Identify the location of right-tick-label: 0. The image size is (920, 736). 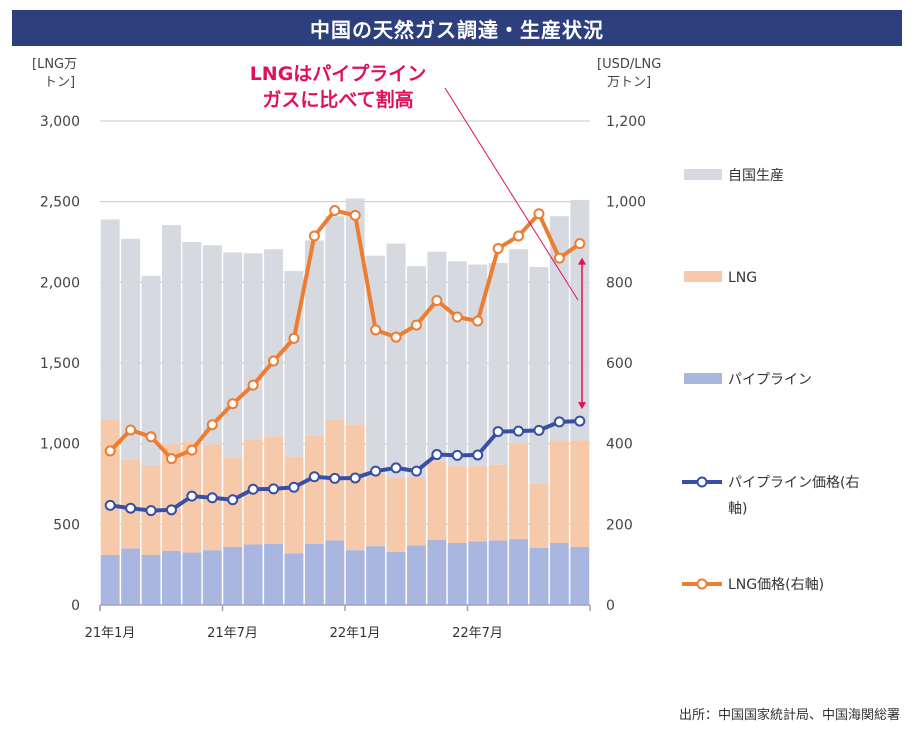
(610, 606).